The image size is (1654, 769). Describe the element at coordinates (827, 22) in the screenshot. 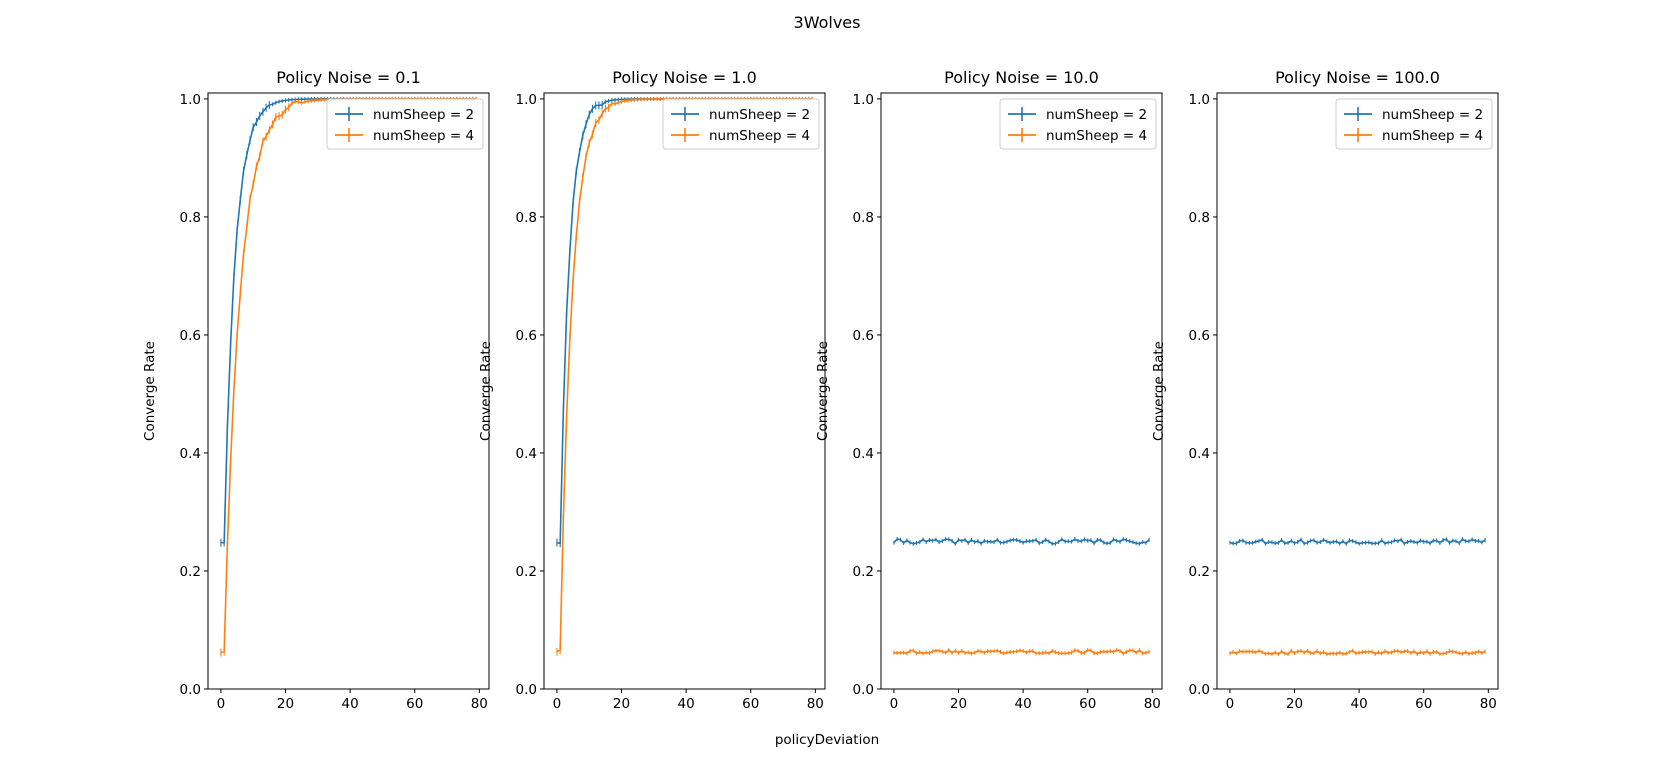

I see `figure-title: 3Wolves` at that location.